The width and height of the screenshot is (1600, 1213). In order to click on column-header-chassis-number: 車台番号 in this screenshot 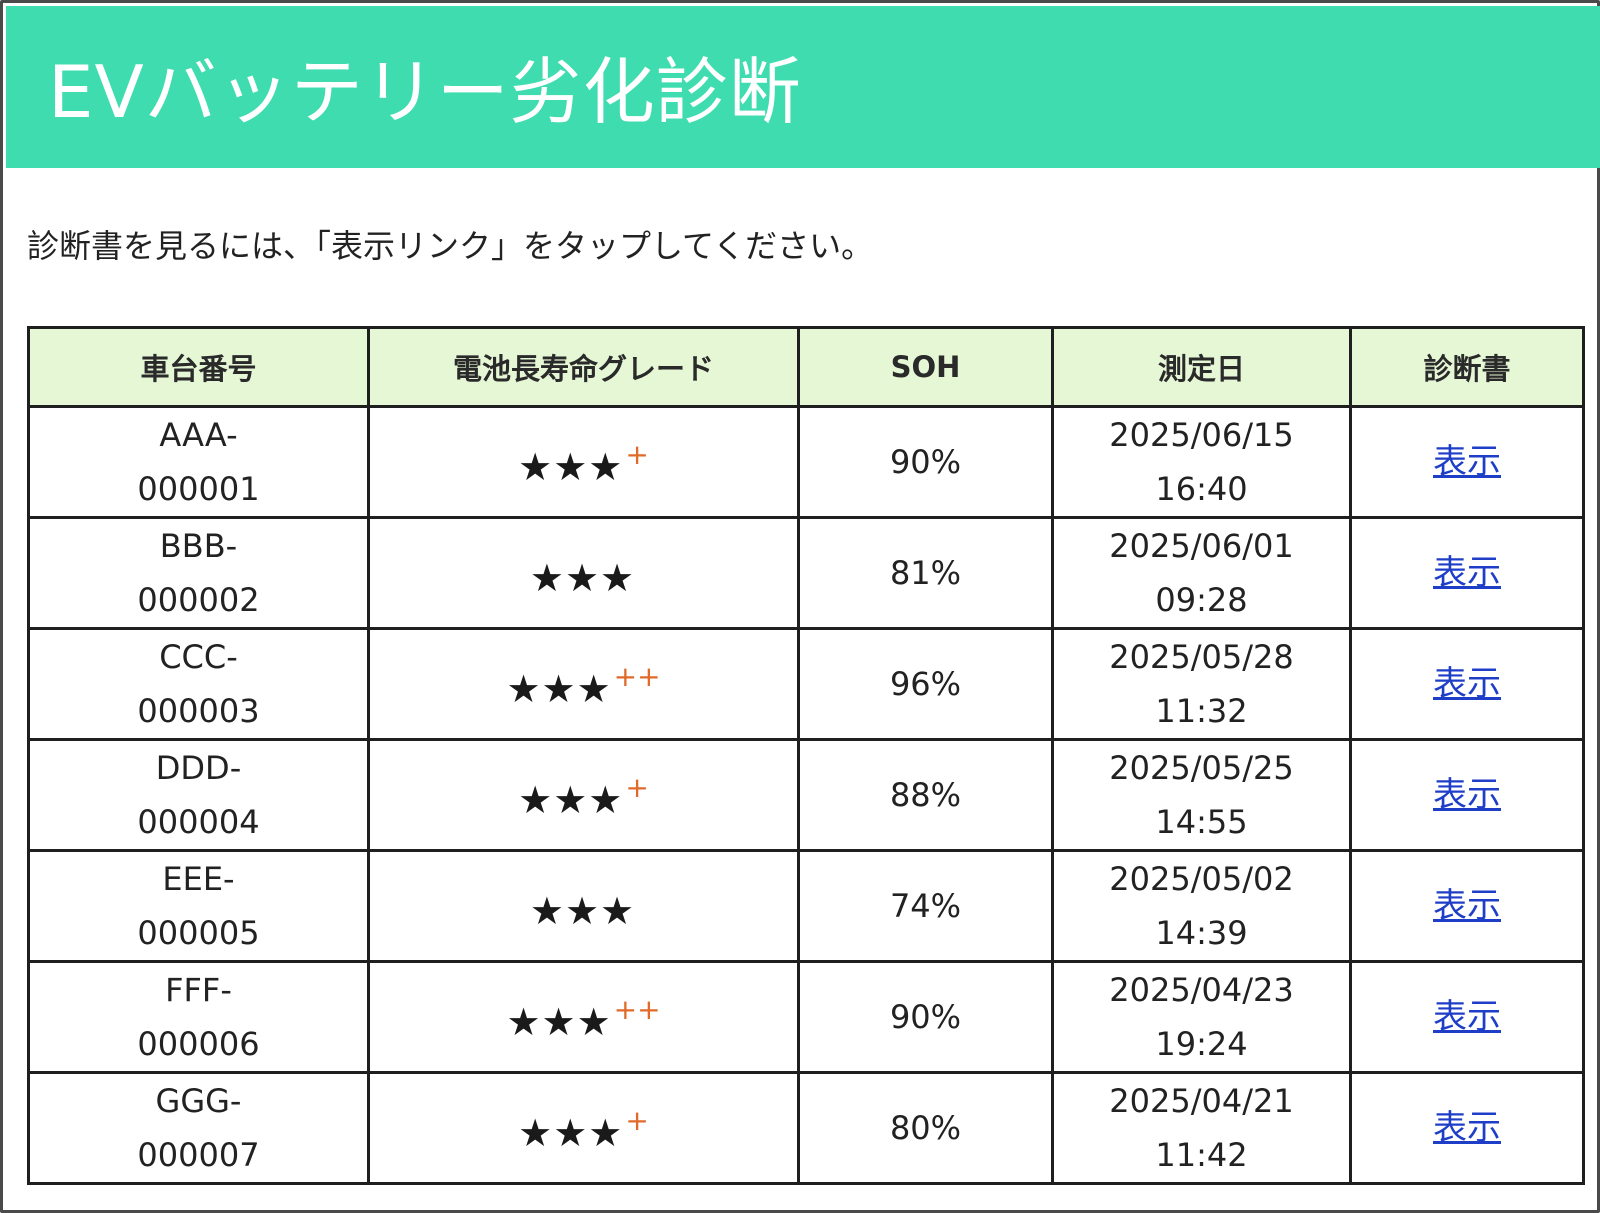, I will do `click(198, 367)`.